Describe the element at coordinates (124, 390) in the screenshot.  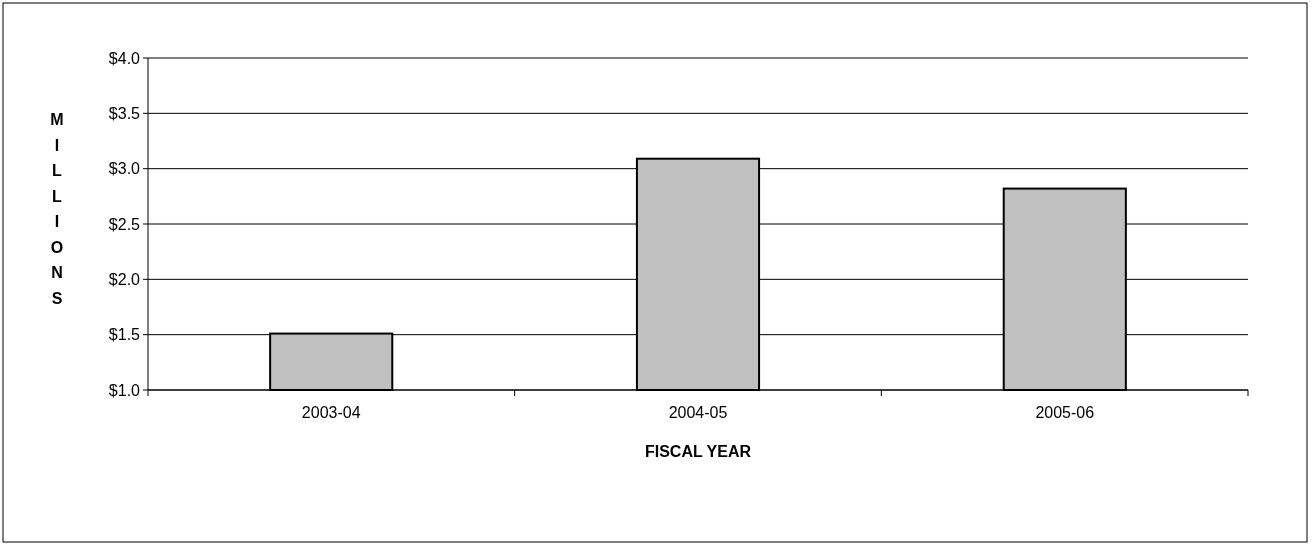
I see `y-tick-label: $1.0` at that location.